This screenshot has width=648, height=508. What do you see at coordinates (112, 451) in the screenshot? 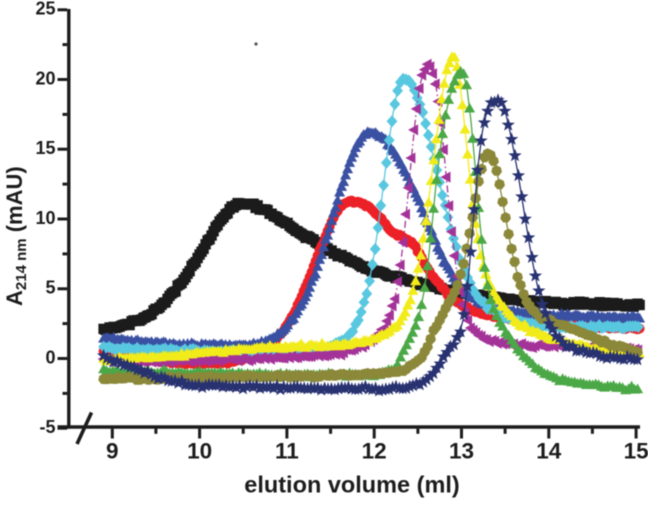
I see `svg-text: 9` at bounding box center [112, 451].